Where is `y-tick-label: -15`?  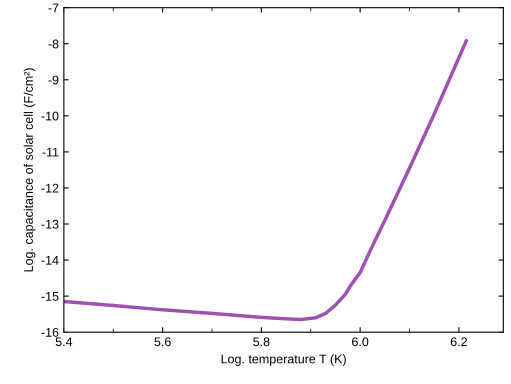 y-tick-label: -15 is located at coordinates (50, 296).